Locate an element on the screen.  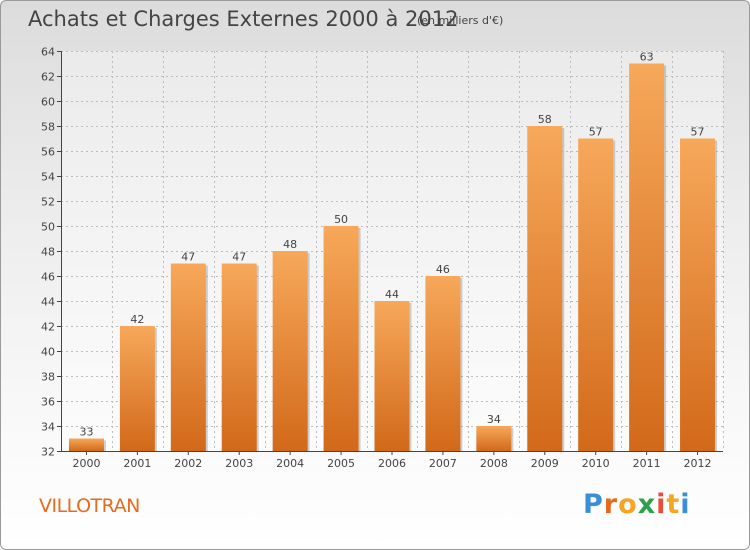
logo-letter: P is located at coordinates (593, 504).